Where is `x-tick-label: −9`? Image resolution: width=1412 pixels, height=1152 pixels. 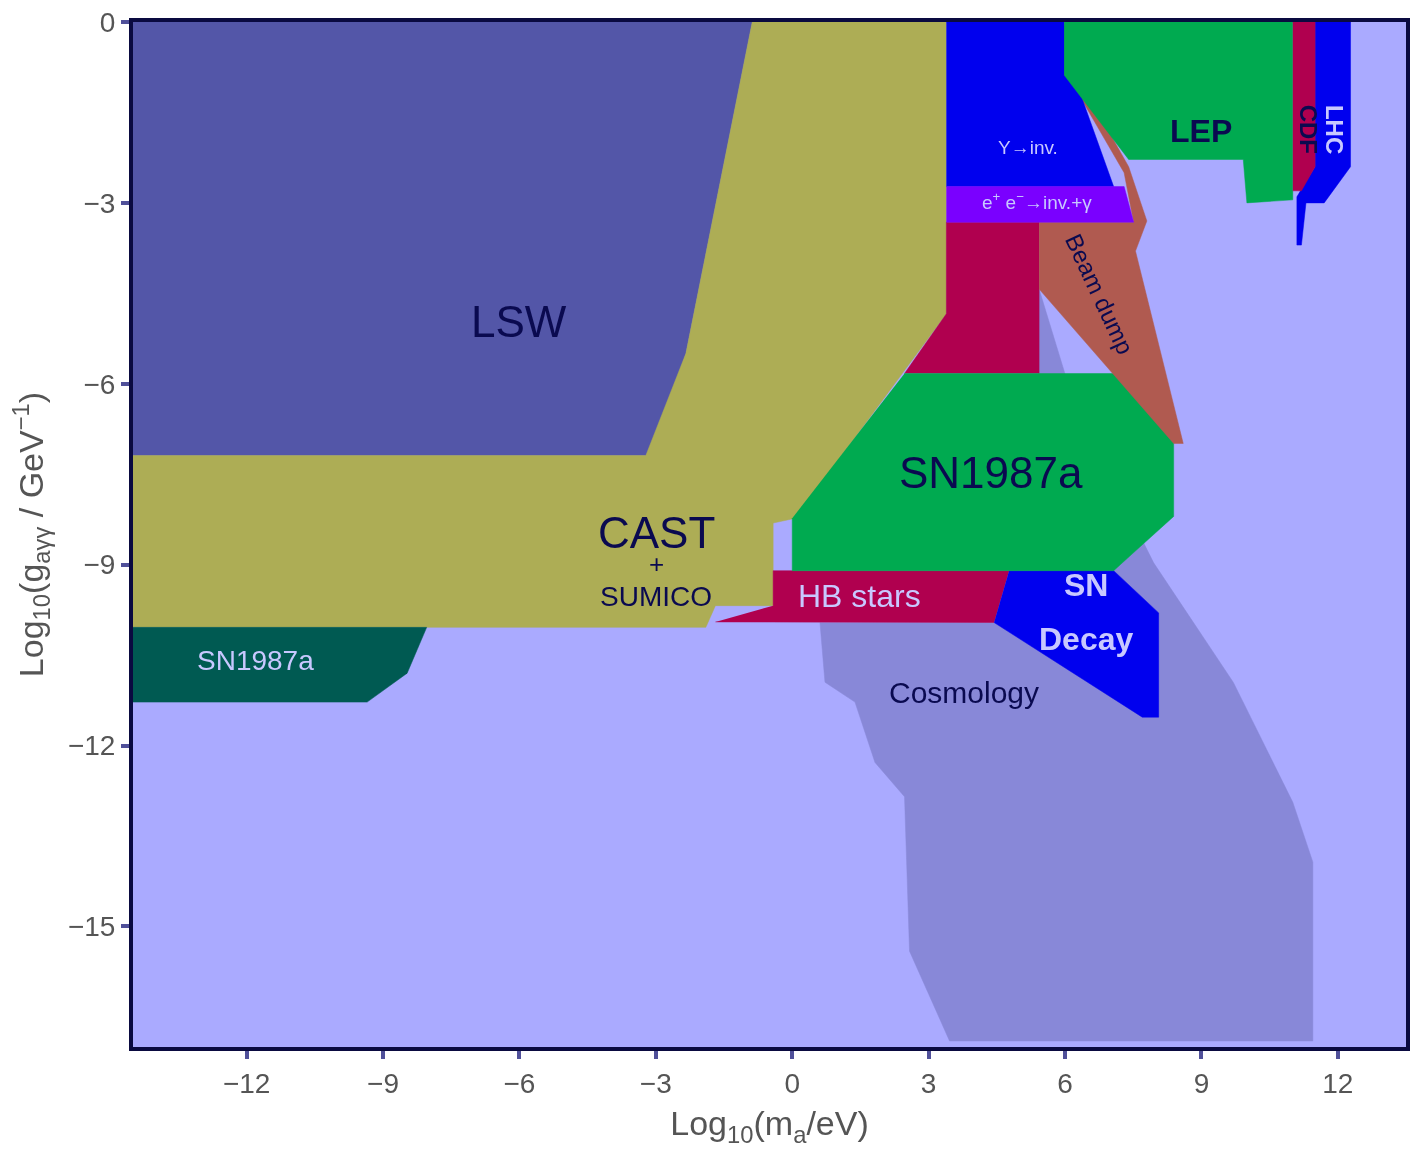
x-tick-label: −9 is located at coordinates (383, 1083).